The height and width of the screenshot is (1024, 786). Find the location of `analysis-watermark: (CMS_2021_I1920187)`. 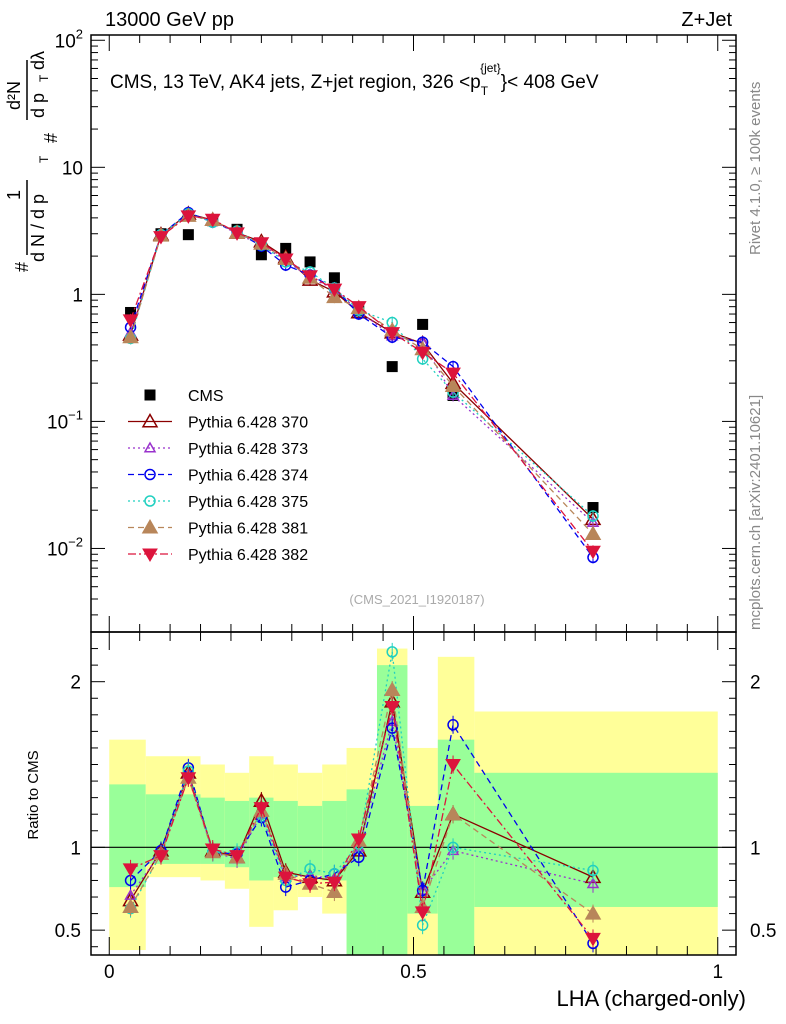

analysis-watermark: (CMS_2021_I1920187) is located at coordinates (416, 599).